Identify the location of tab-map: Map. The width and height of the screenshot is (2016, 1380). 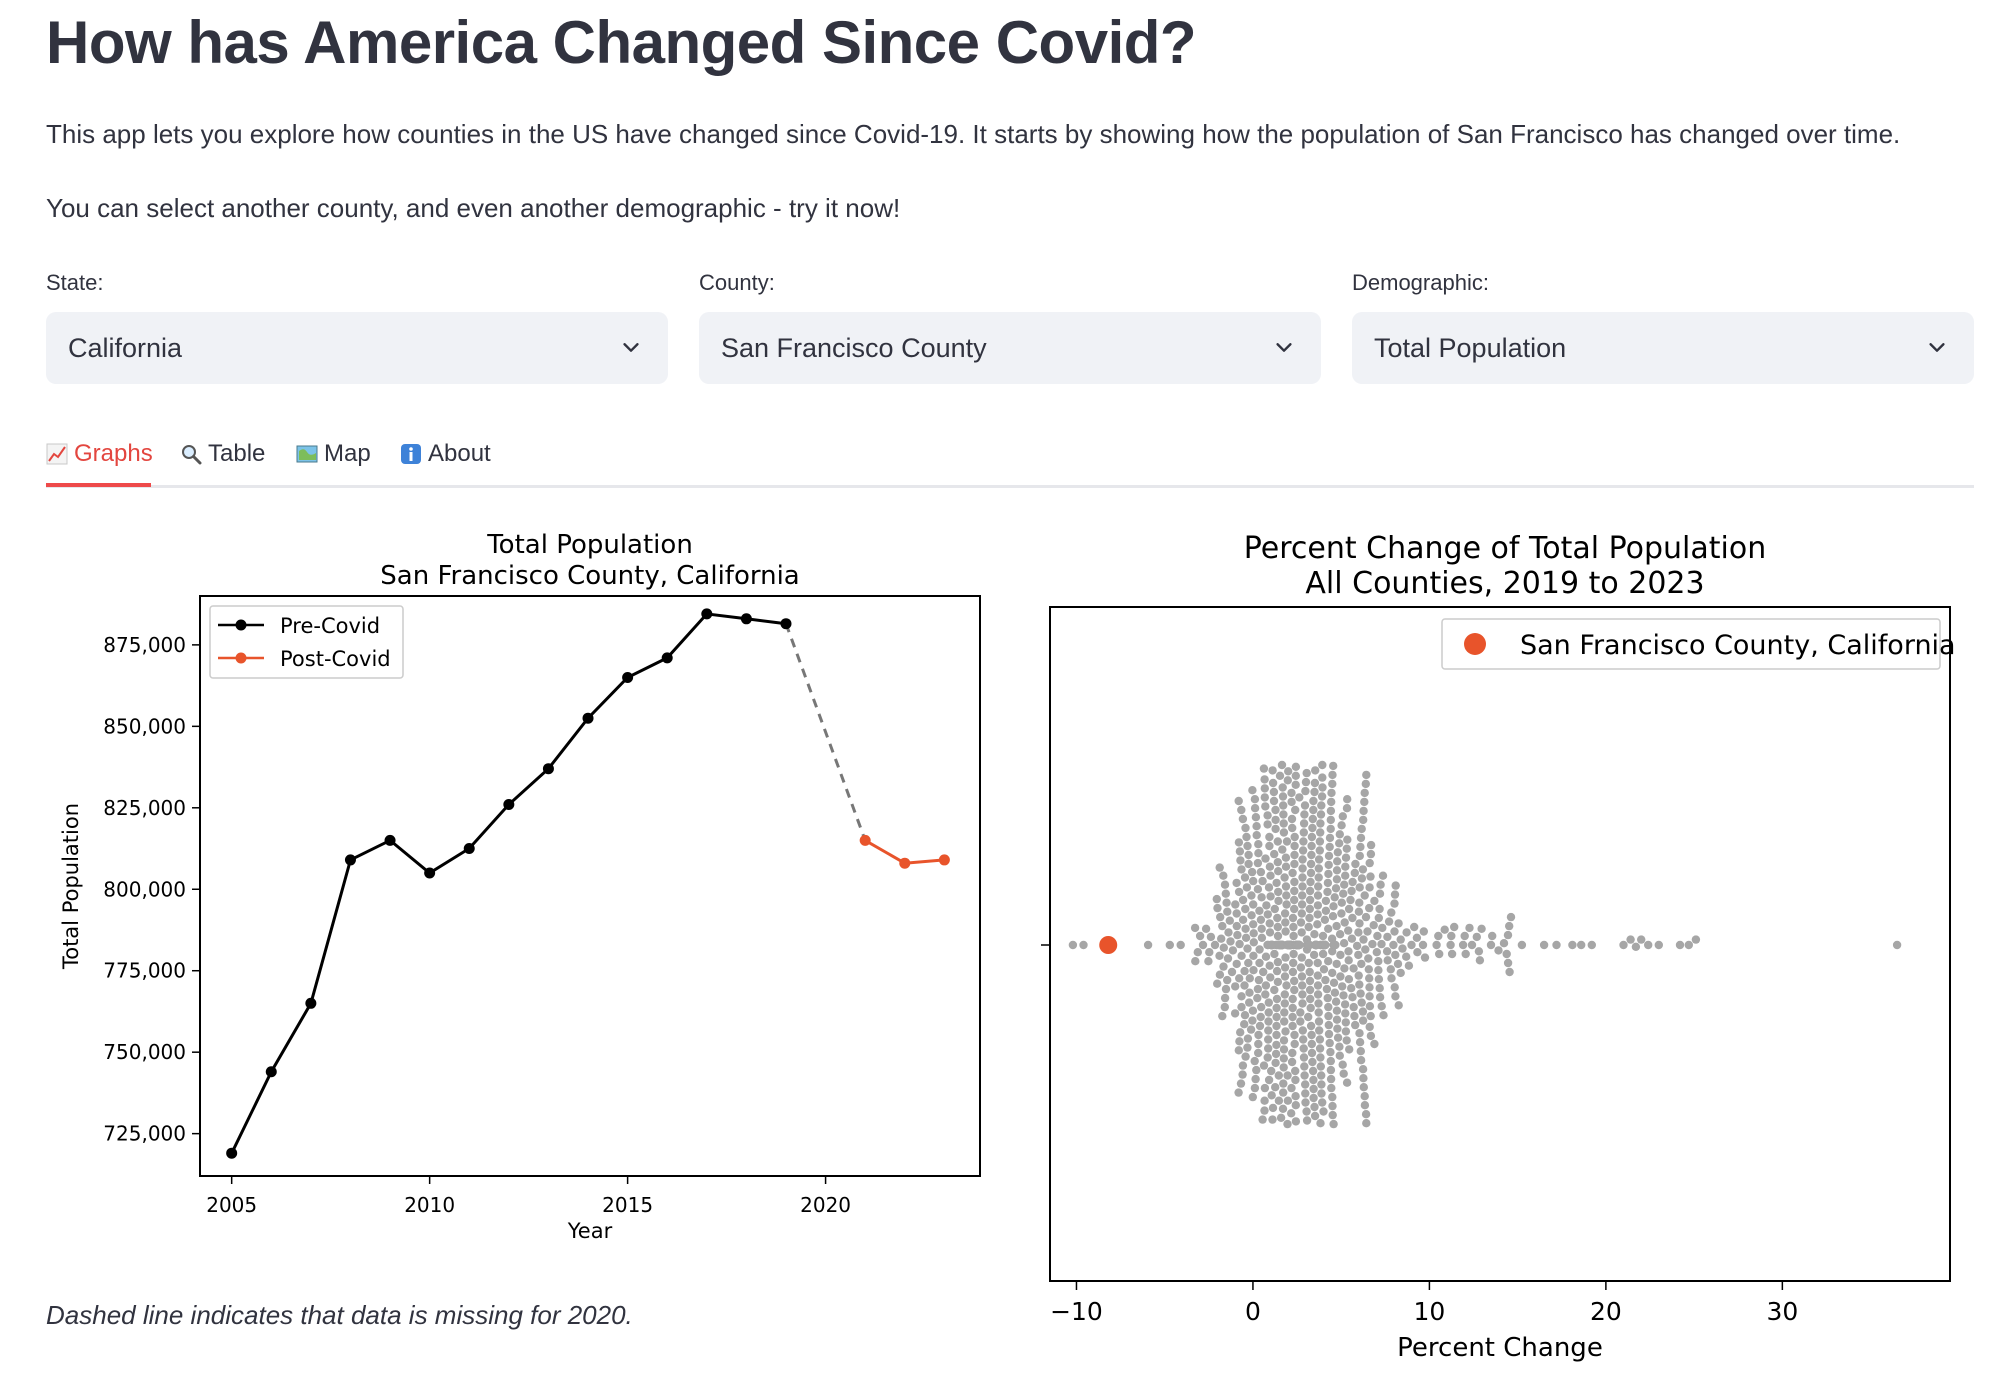
(333, 454).